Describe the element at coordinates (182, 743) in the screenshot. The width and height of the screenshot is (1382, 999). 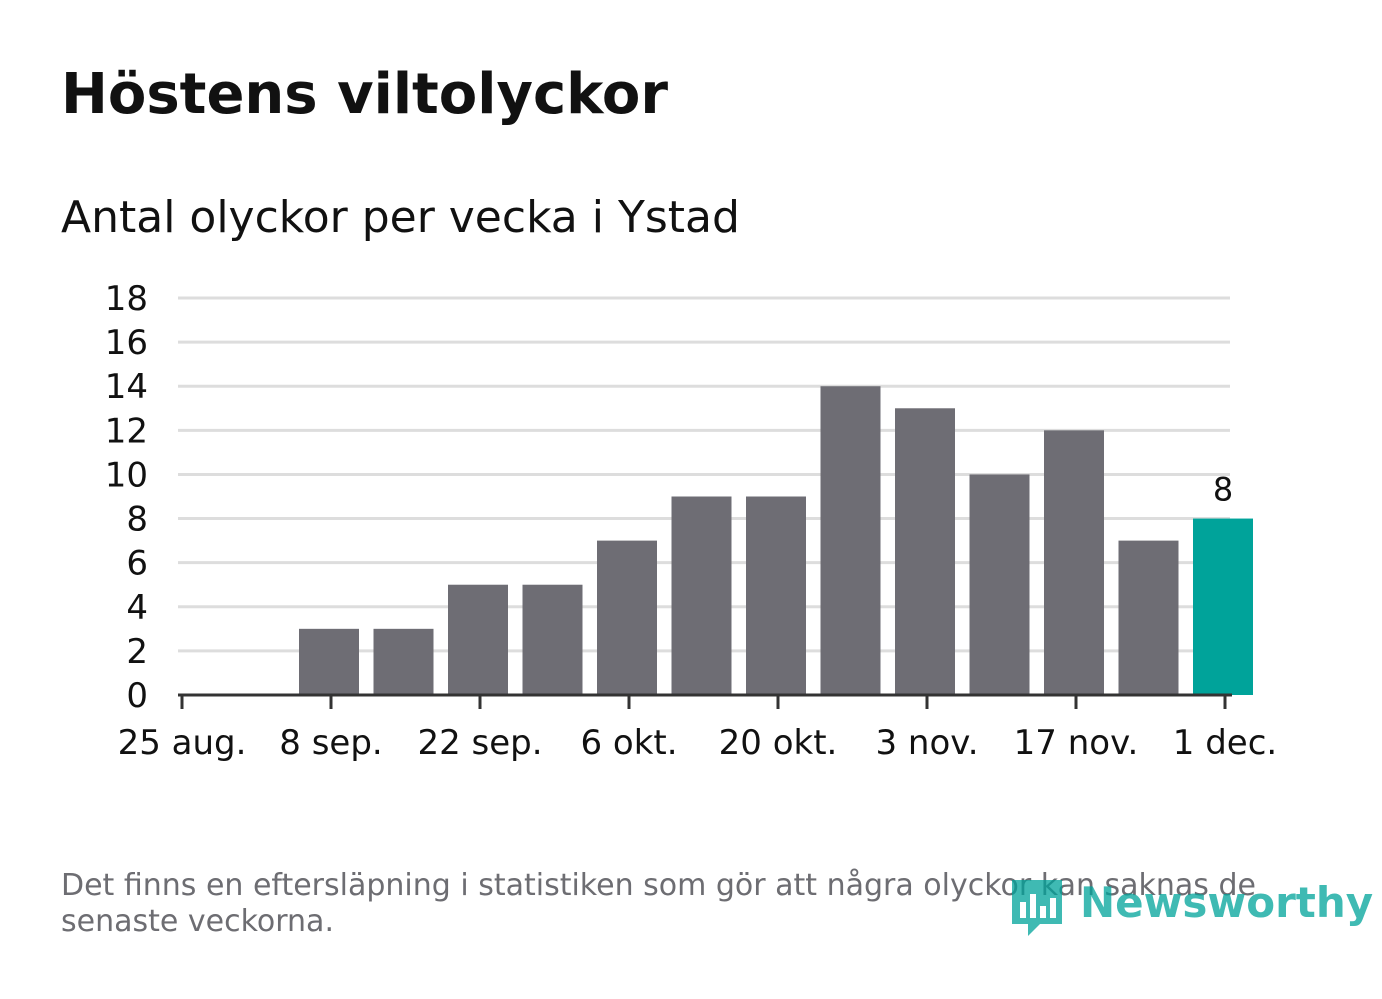
I see `x-tick-label: 25 aug.` at that location.